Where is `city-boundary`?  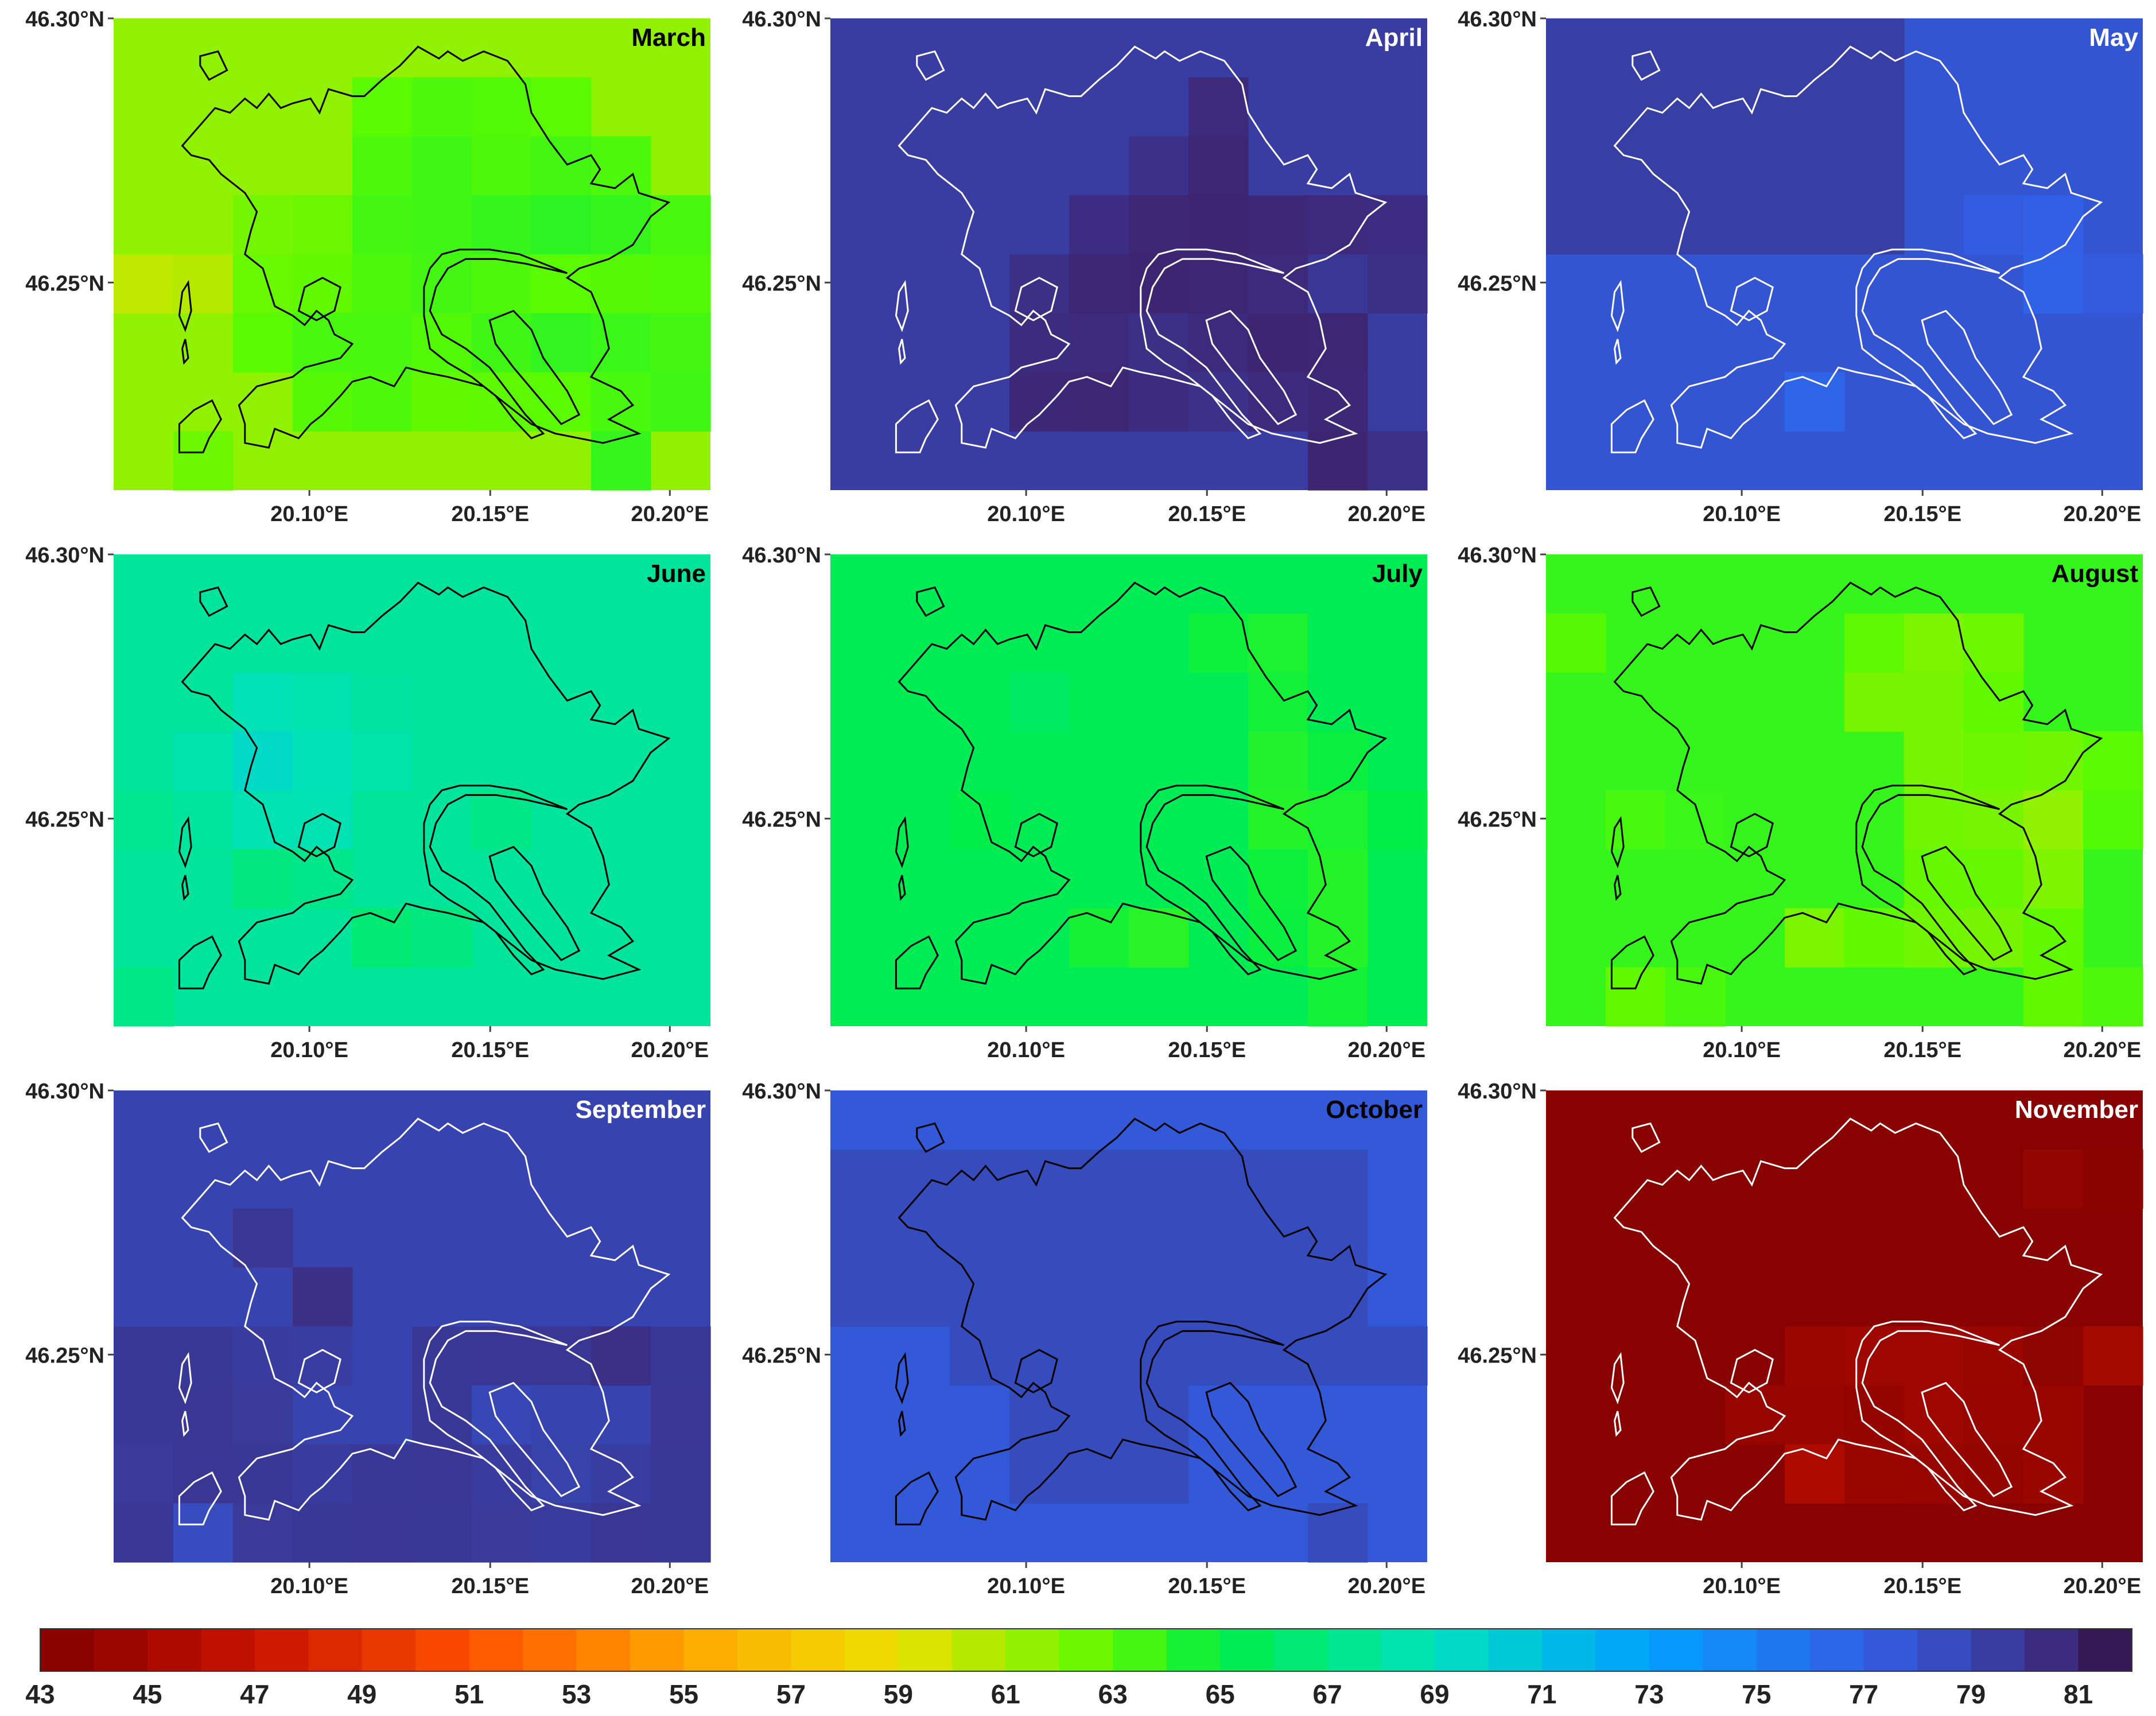 city-boundary is located at coordinates (1858, 247).